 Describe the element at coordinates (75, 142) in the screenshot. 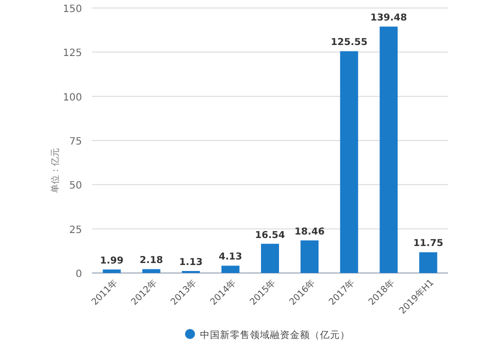

I see `y-tick-label: 75` at that location.